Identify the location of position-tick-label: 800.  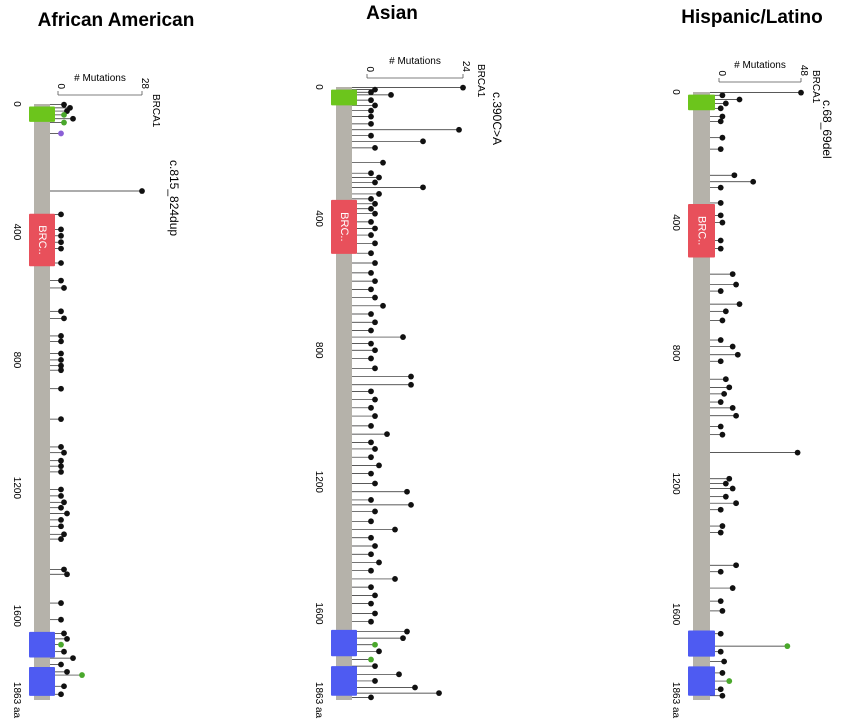
(675, 353).